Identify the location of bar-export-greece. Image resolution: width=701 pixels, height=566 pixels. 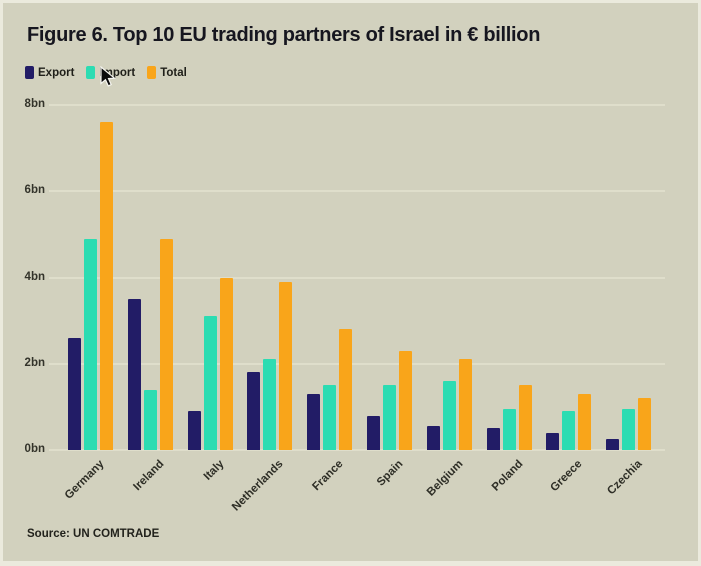
(553, 441).